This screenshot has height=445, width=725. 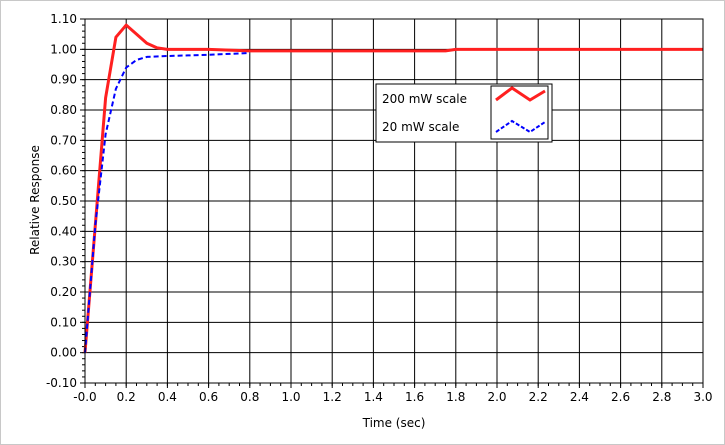 What do you see at coordinates (620, 397) in the screenshot?
I see `x-tick-label: 2.6` at bounding box center [620, 397].